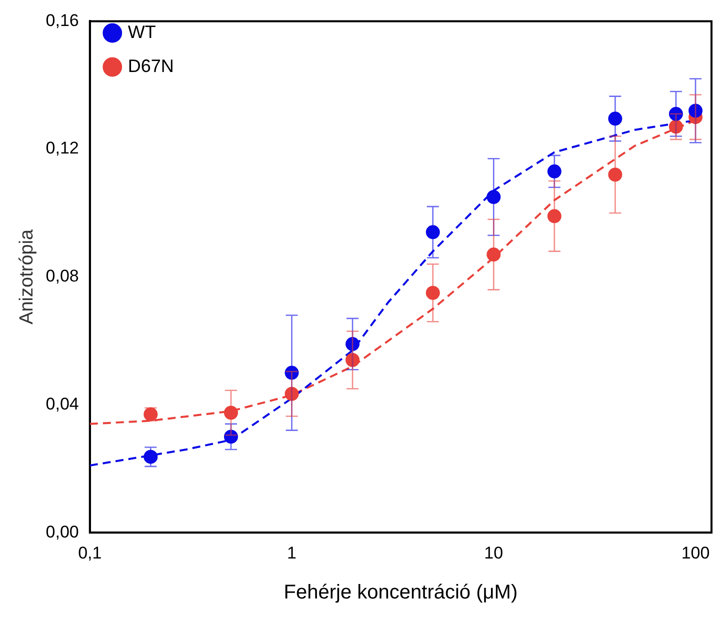  Describe the element at coordinates (142, 32) in the screenshot. I see `legend-label: WT` at that location.